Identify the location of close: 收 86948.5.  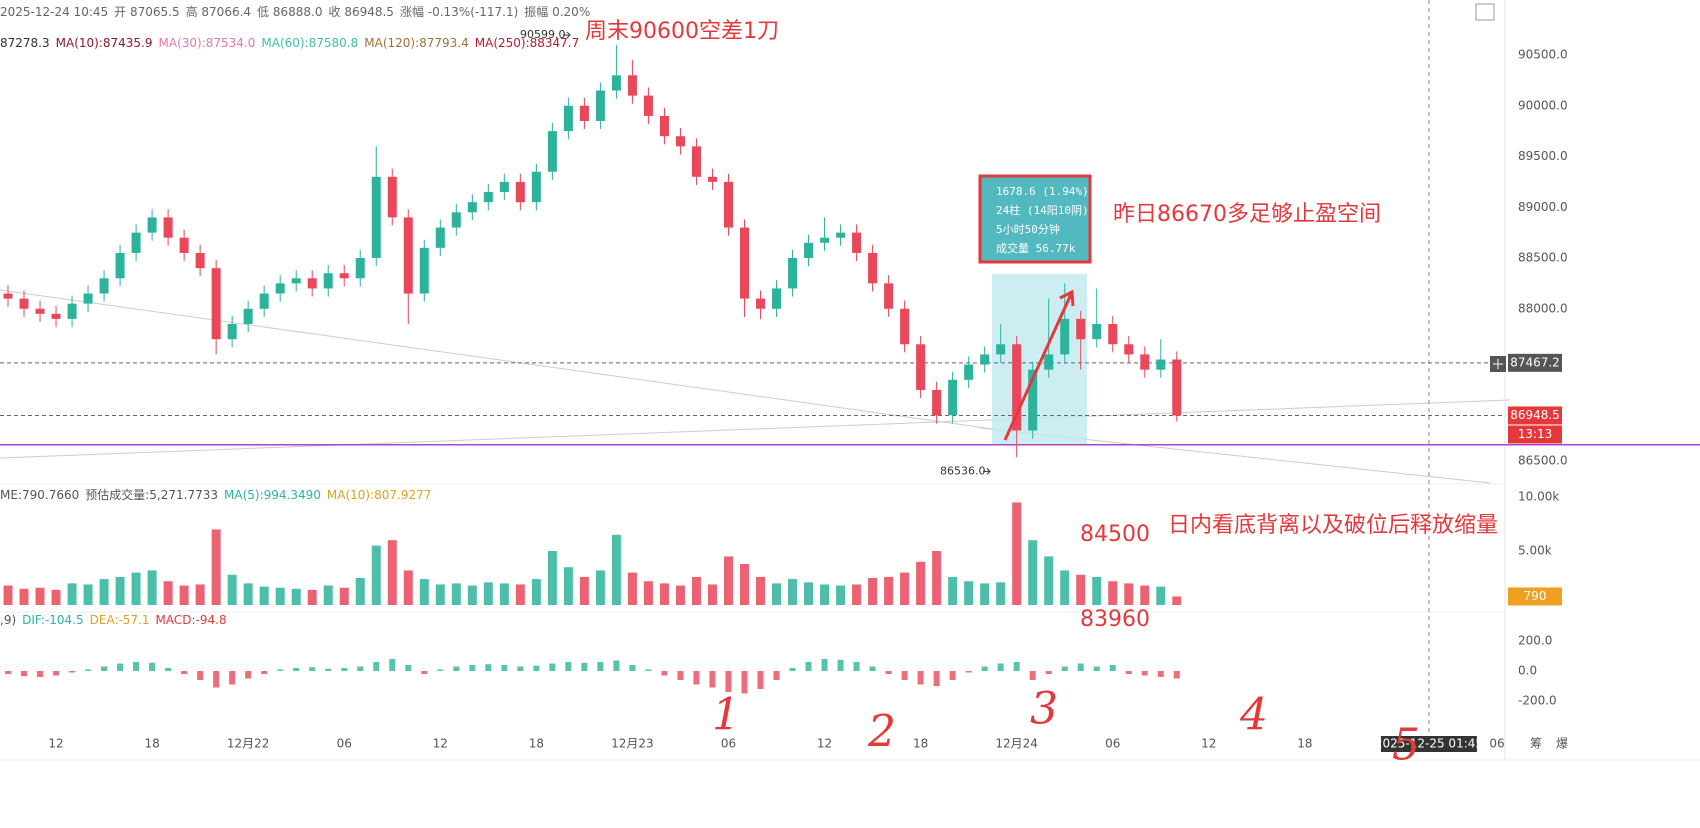
(361, 12).